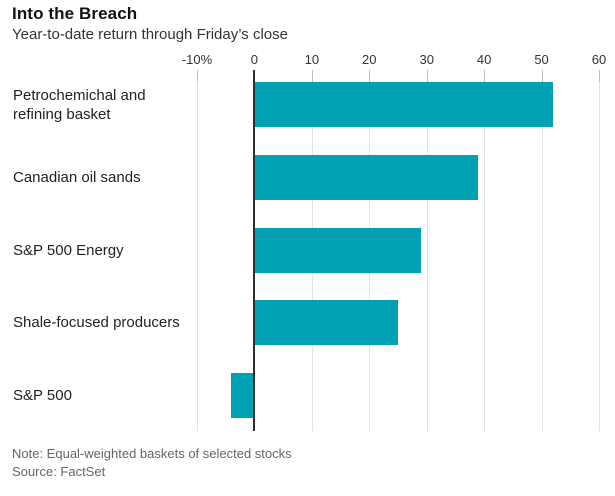 The height and width of the screenshot is (496, 615). What do you see at coordinates (254, 250) in the screenshot?
I see `zero-axis-line` at bounding box center [254, 250].